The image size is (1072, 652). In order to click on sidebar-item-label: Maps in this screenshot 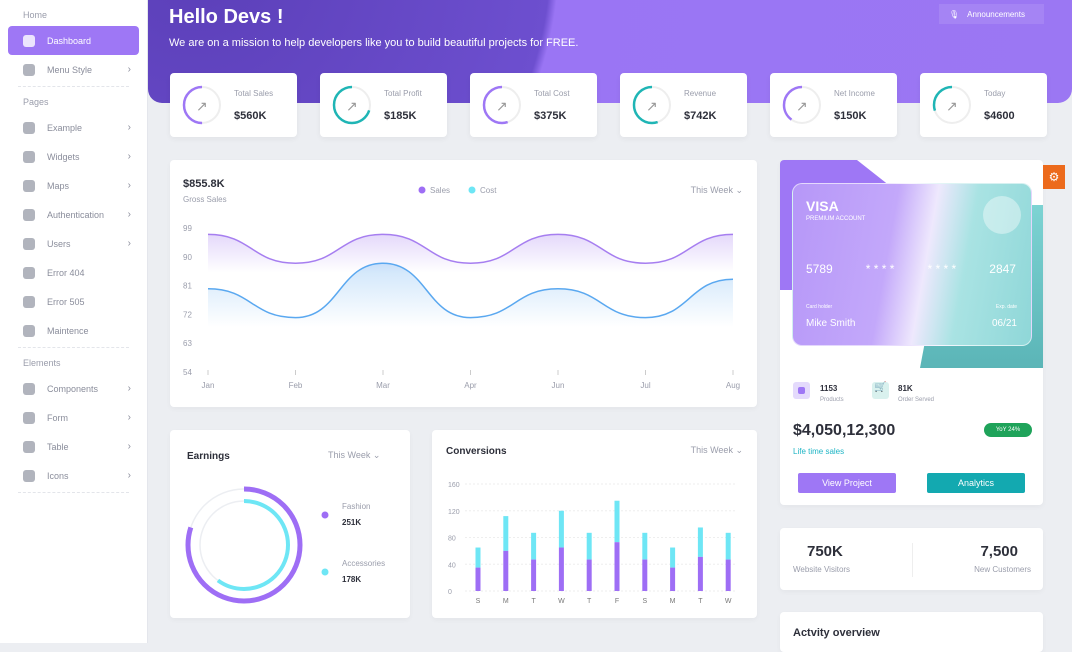, I will do `click(58, 185)`.